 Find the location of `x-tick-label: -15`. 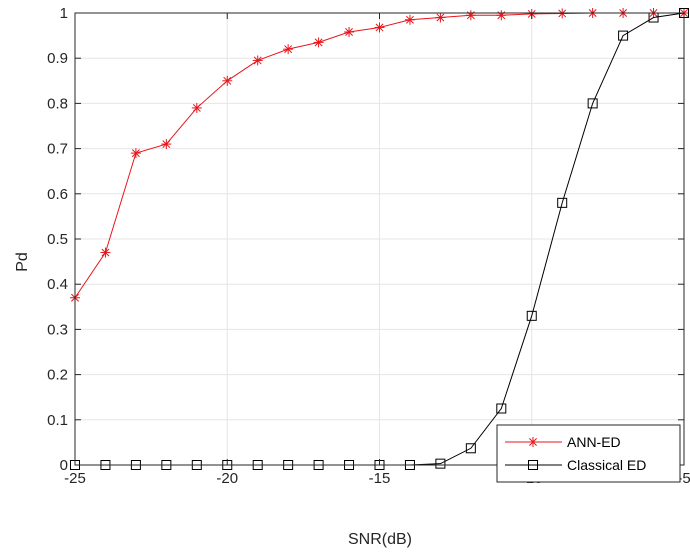

x-tick-label: -15 is located at coordinates (380, 478).